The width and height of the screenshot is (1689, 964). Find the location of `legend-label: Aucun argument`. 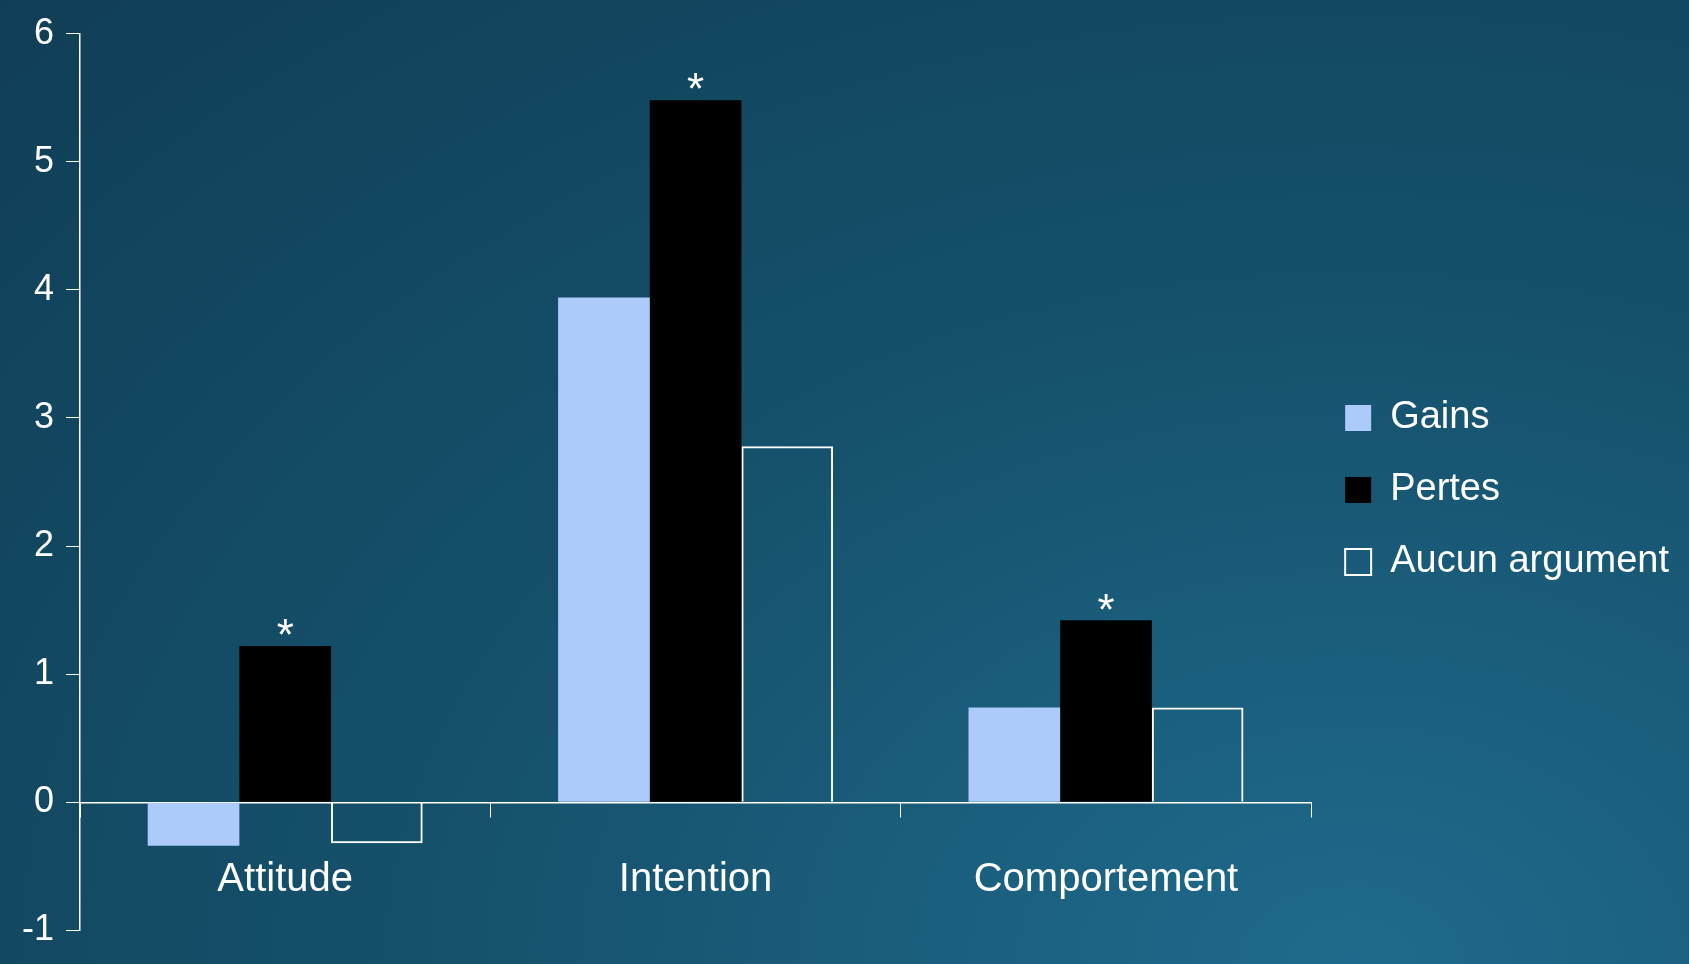

legend-label: Aucun argument is located at coordinates (1530, 559).